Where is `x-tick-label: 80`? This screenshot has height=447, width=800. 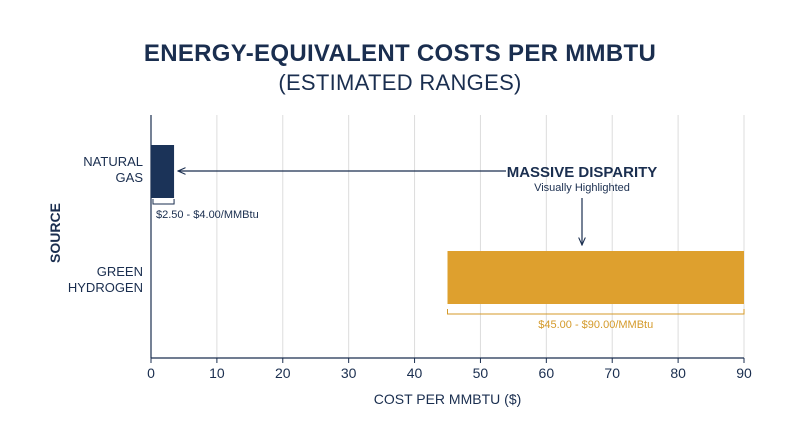 x-tick-label: 80 is located at coordinates (678, 373).